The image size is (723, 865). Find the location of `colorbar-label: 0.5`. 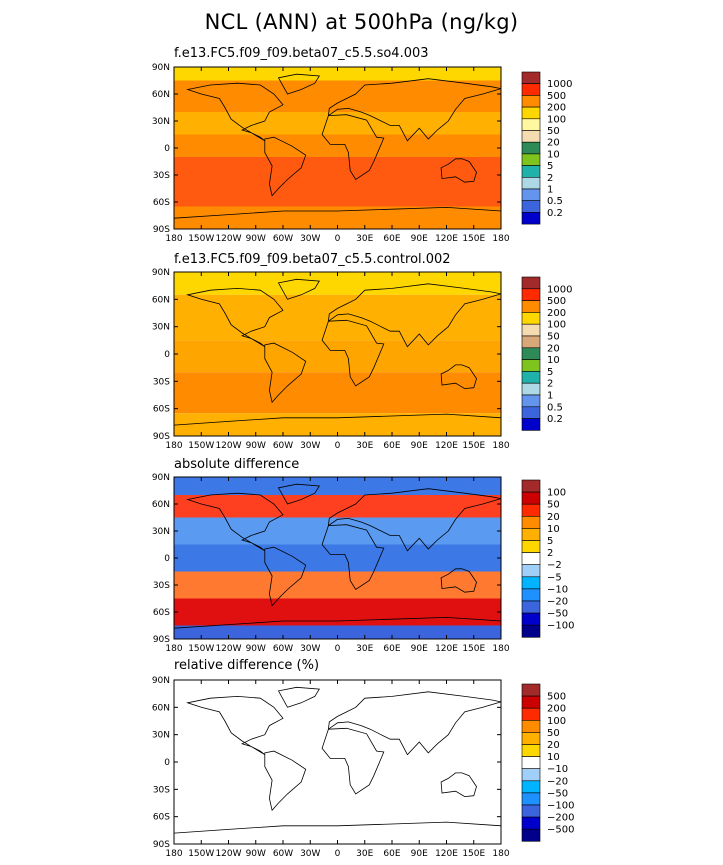

colorbar-label: 0.5 is located at coordinates (555, 201).